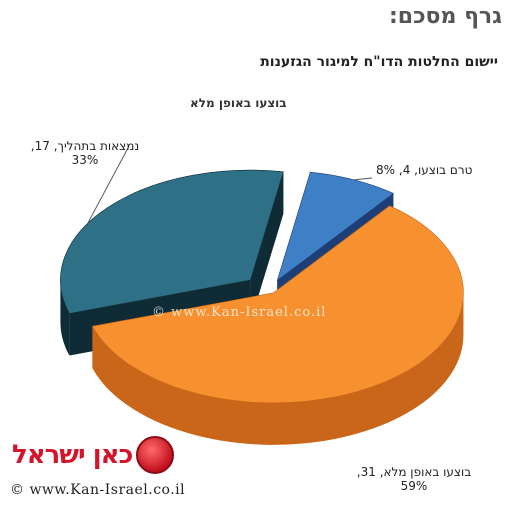 The height and width of the screenshot is (512, 512). What do you see at coordinates (363, 179) in the screenshot?
I see `leader-line-not-done` at bounding box center [363, 179].